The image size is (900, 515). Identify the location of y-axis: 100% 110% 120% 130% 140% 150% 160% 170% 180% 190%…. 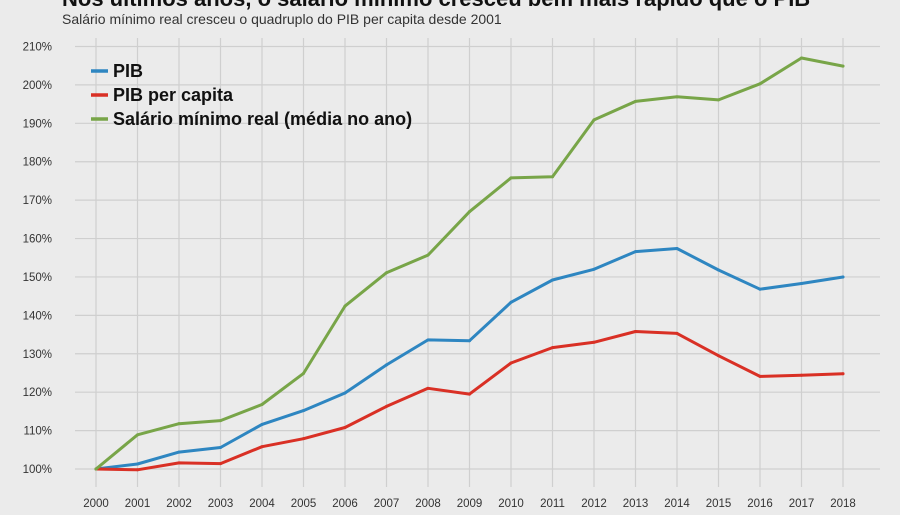
(37, 259).